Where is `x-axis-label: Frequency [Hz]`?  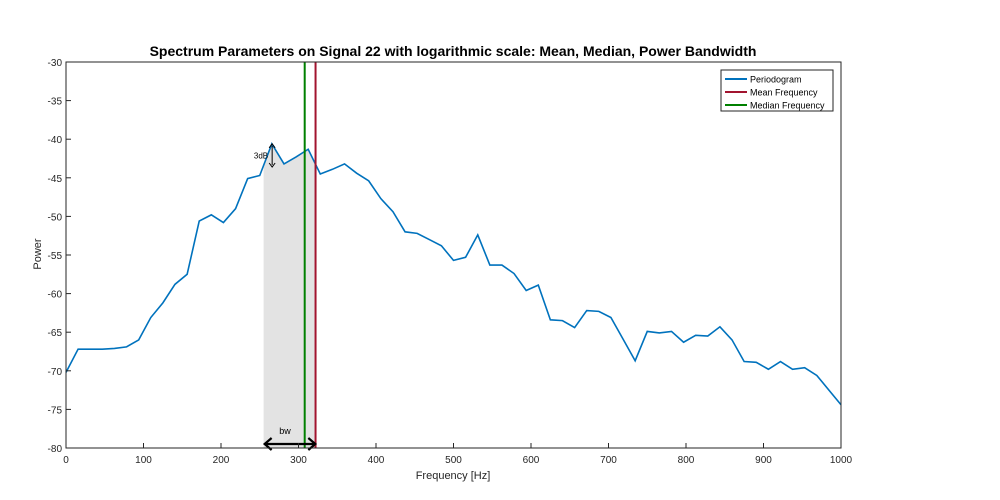
x-axis-label: Frequency [Hz] is located at coordinates (453, 476).